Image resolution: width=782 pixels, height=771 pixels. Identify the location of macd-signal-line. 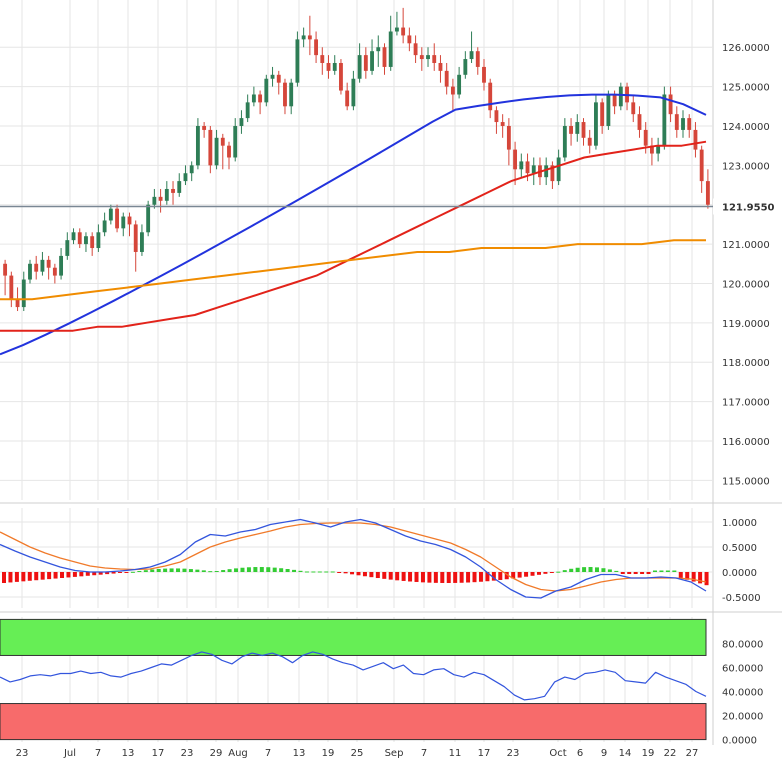
(353, 557).